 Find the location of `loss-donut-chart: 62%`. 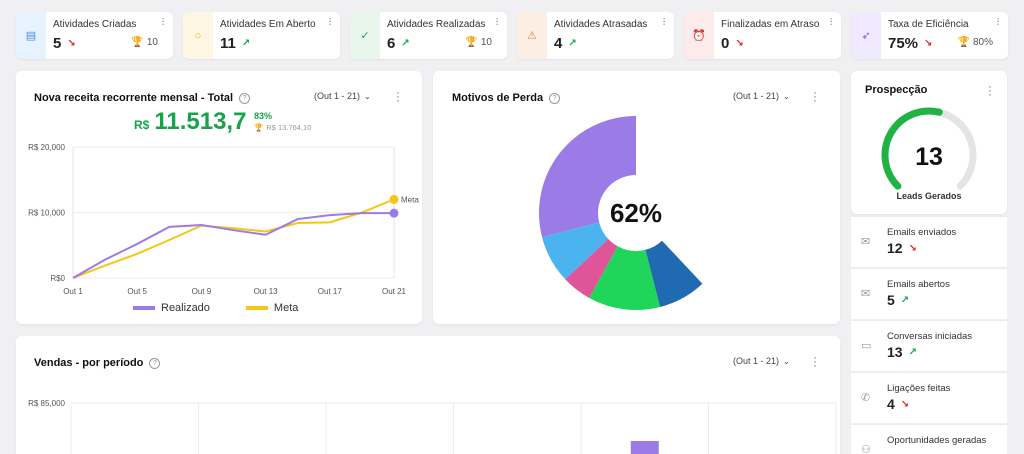

loss-donut-chart: 62% is located at coordinates (621, 213).